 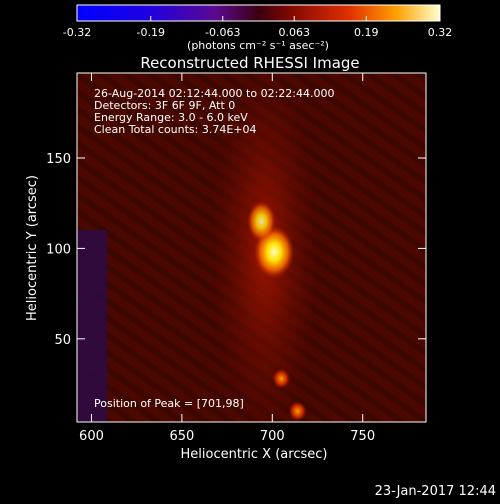 What do you see at coordinates (277, 311) in the screenshot?
I see `emission-features` at bounding box center [277, 311].